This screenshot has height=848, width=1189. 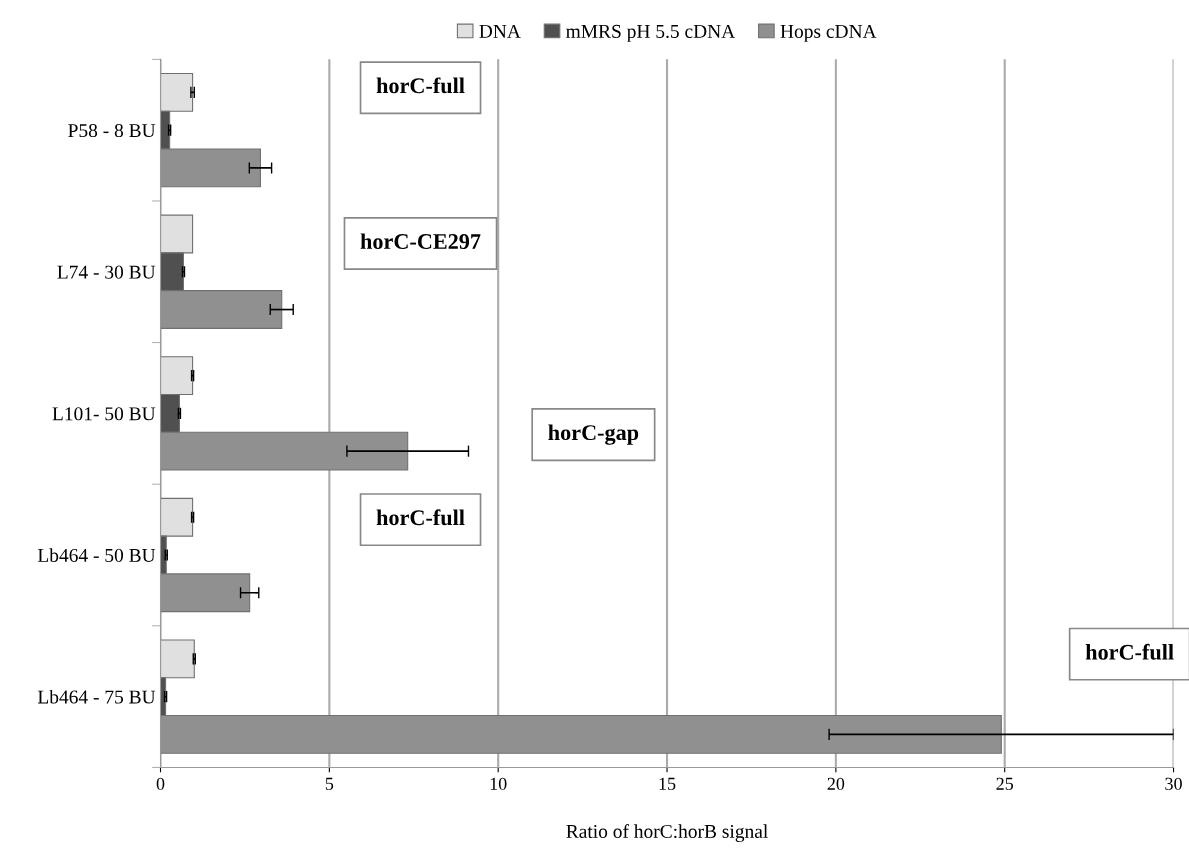 I want to click on y-tick-label: L74 - 30 BU, so click(x=106, y=272).